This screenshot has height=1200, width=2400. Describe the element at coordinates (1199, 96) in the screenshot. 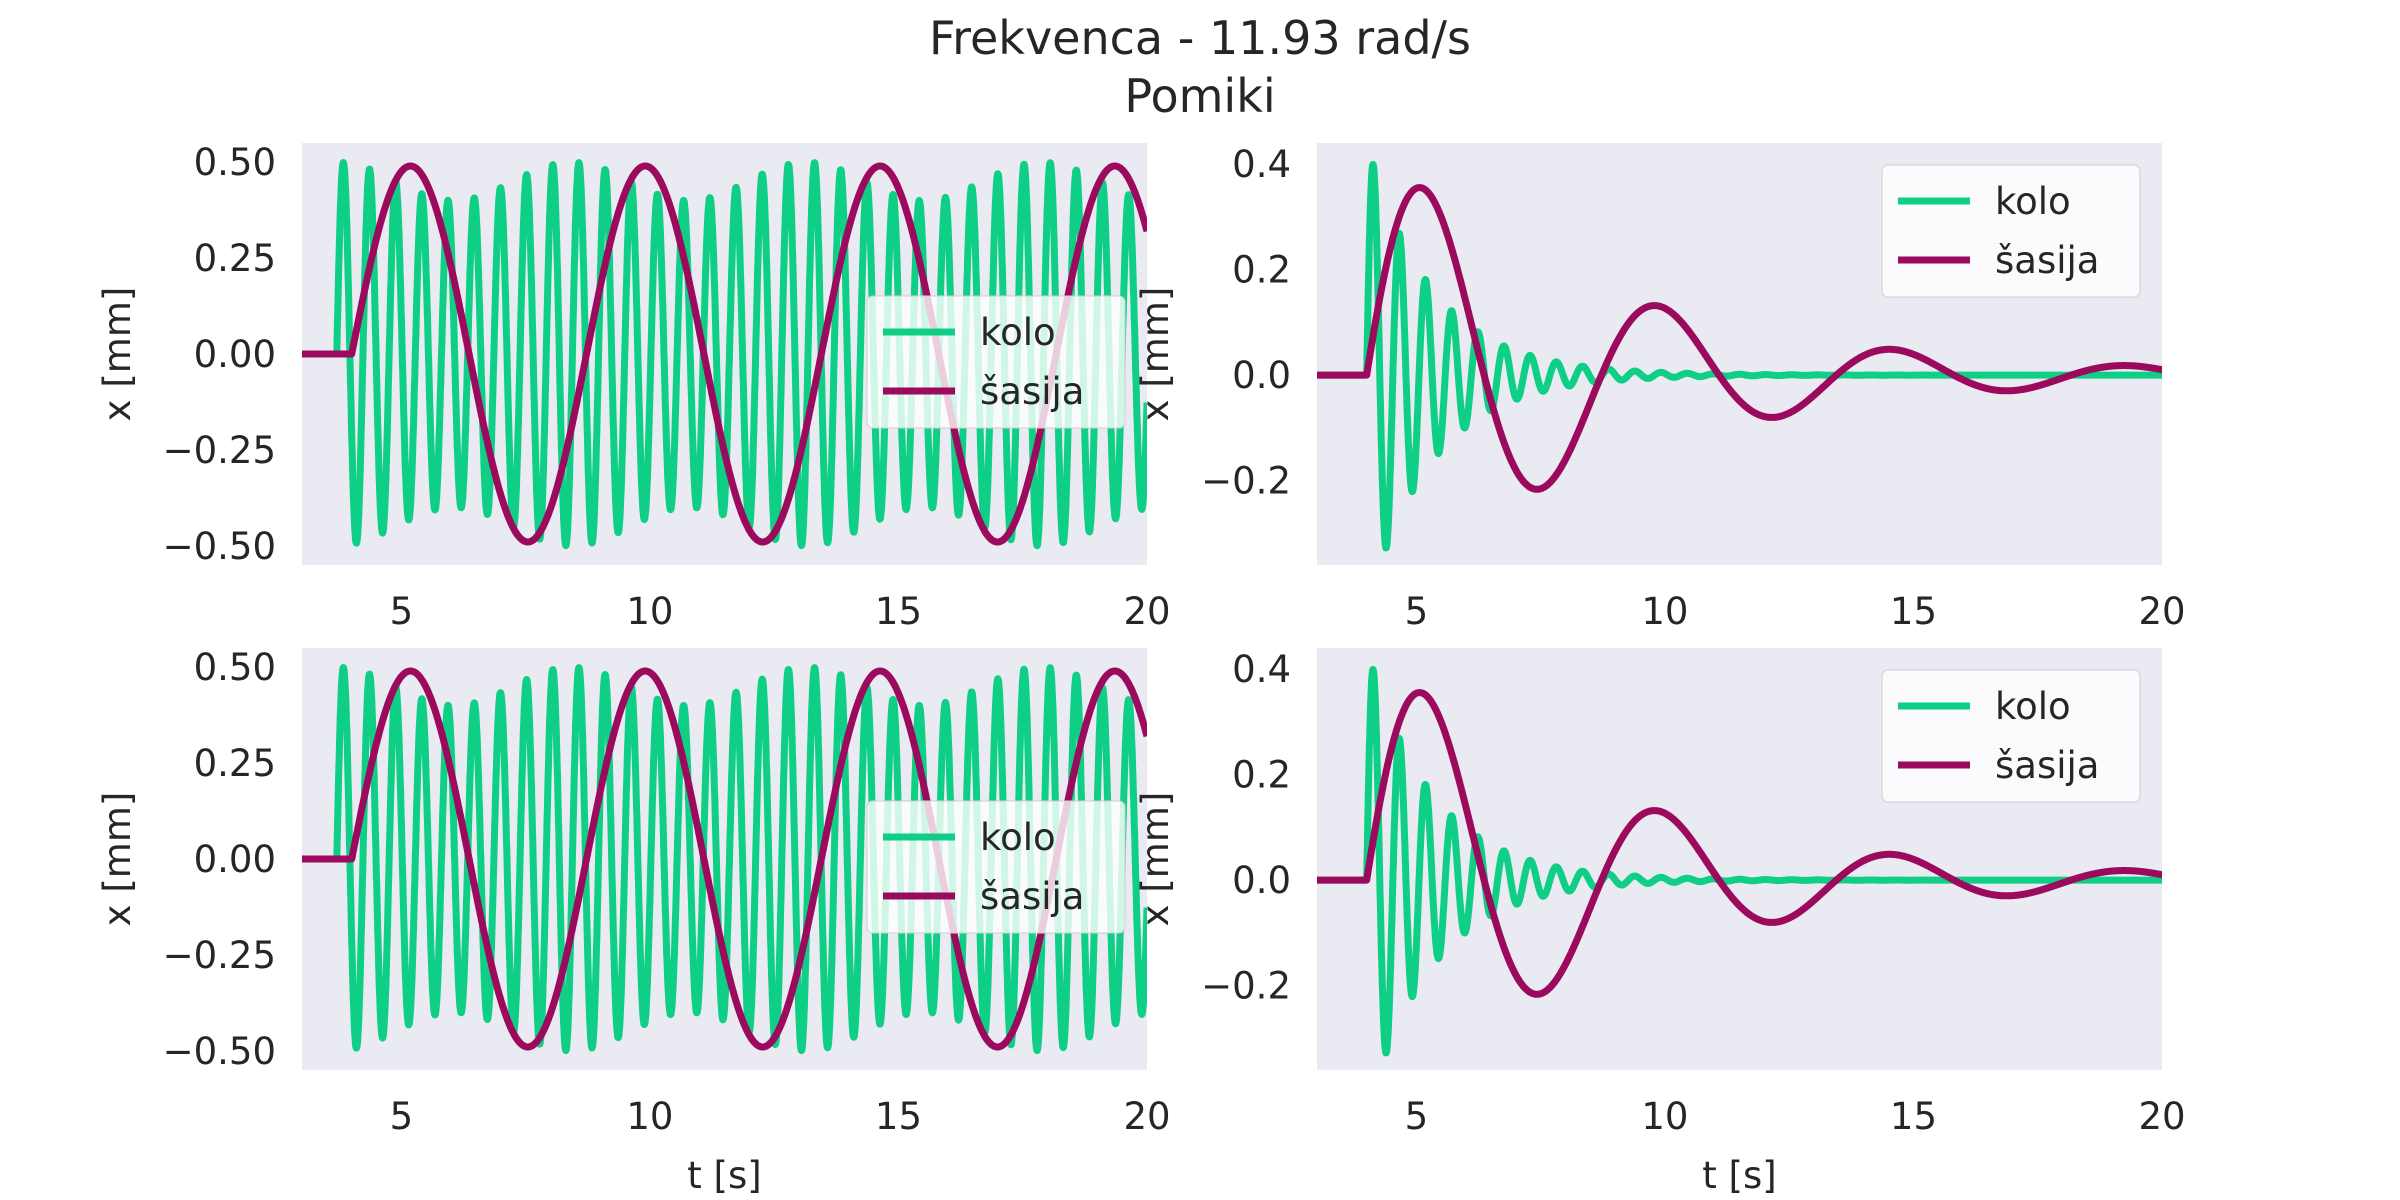

I see `figure-subtitle: Pomiki` at that location.